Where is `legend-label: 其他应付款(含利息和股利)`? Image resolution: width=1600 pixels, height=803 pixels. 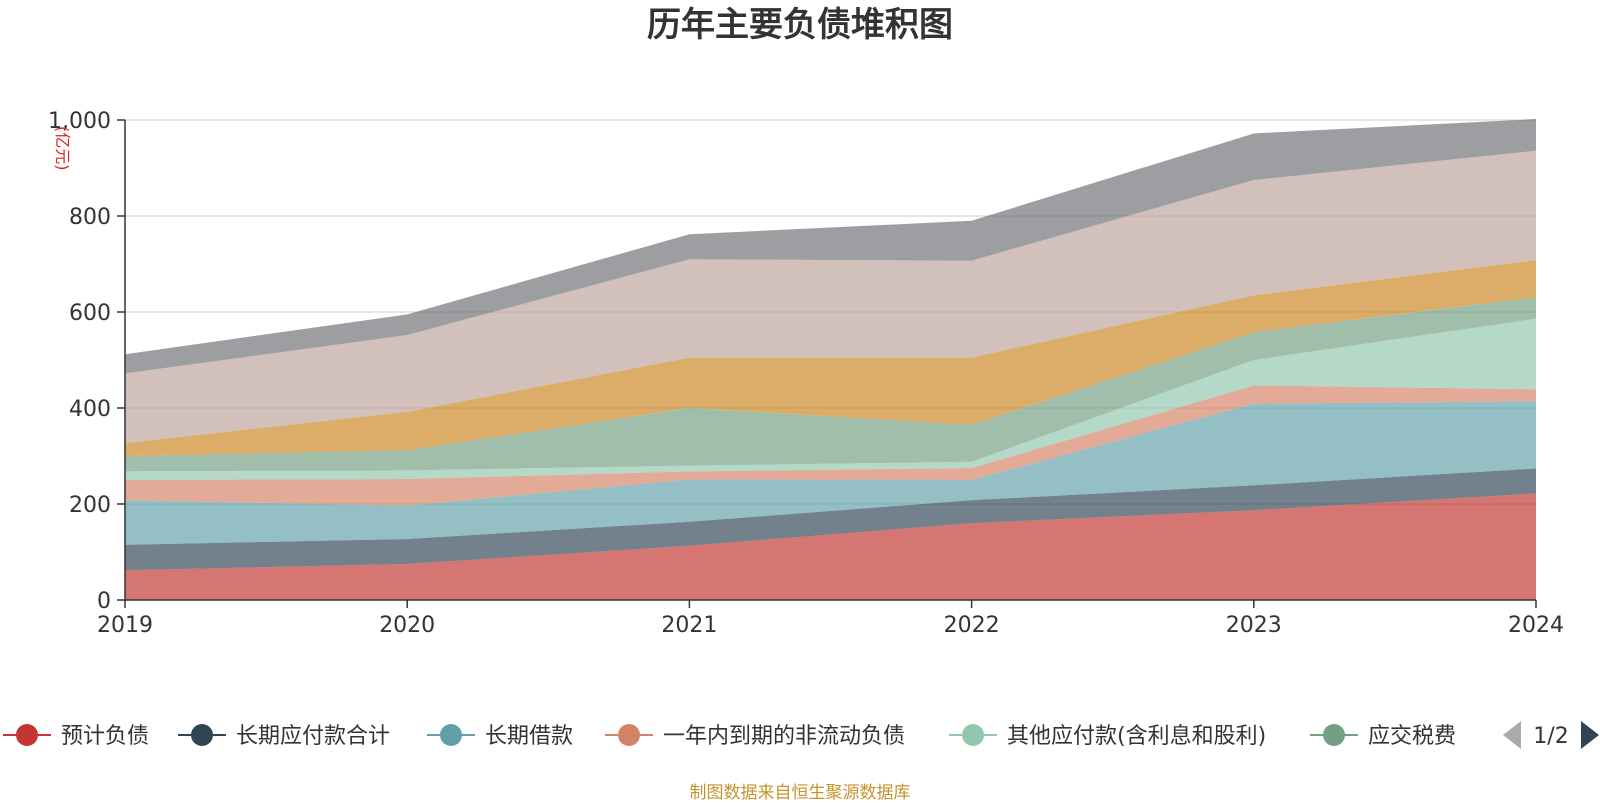 legend-label: 其他应付款(含利息和股利) is located at coordinates (1136, 736).